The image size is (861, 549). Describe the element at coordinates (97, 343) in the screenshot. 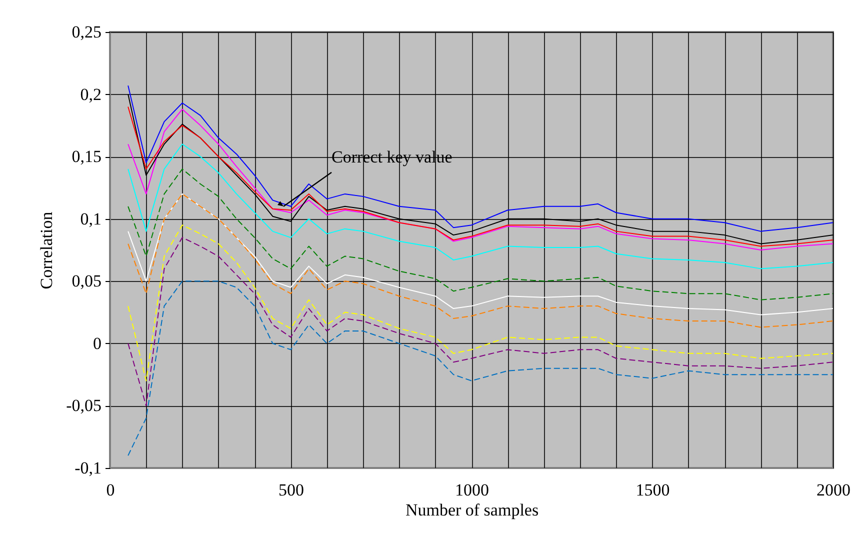

I see `y-tick-label: 0` at that location.